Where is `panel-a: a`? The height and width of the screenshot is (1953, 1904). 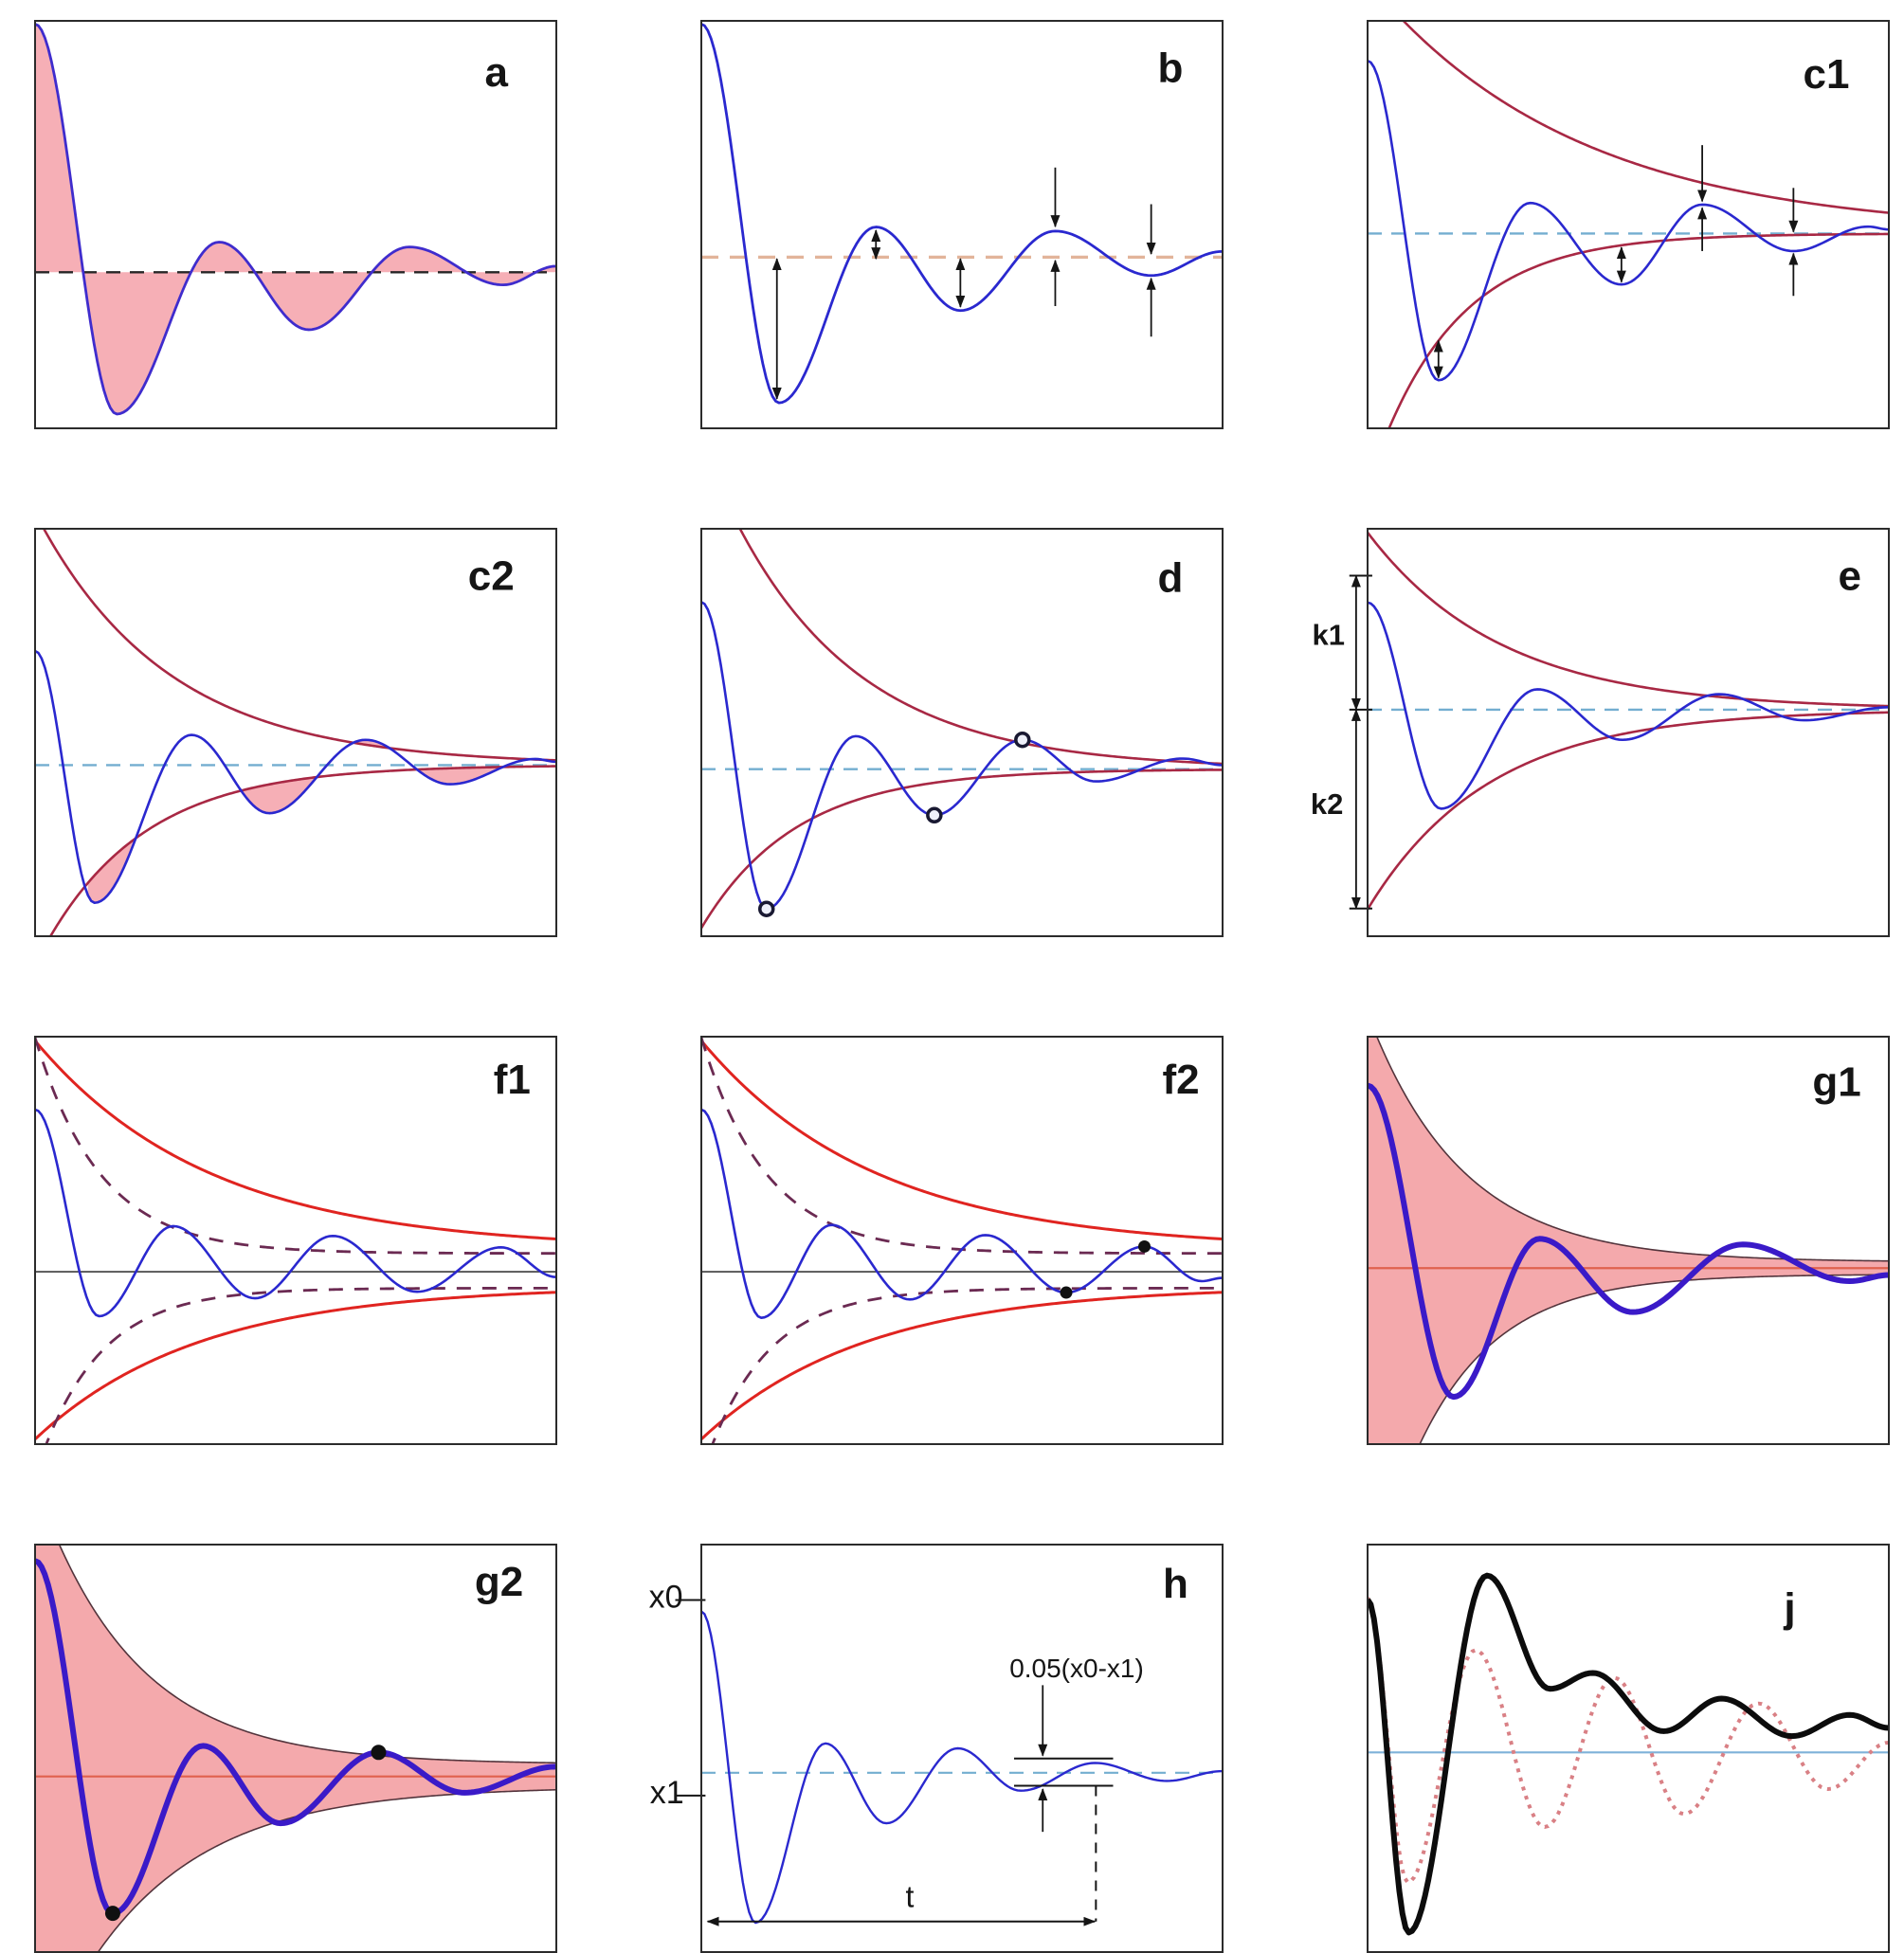 panel-a: a is located at coordinates (278, 224).